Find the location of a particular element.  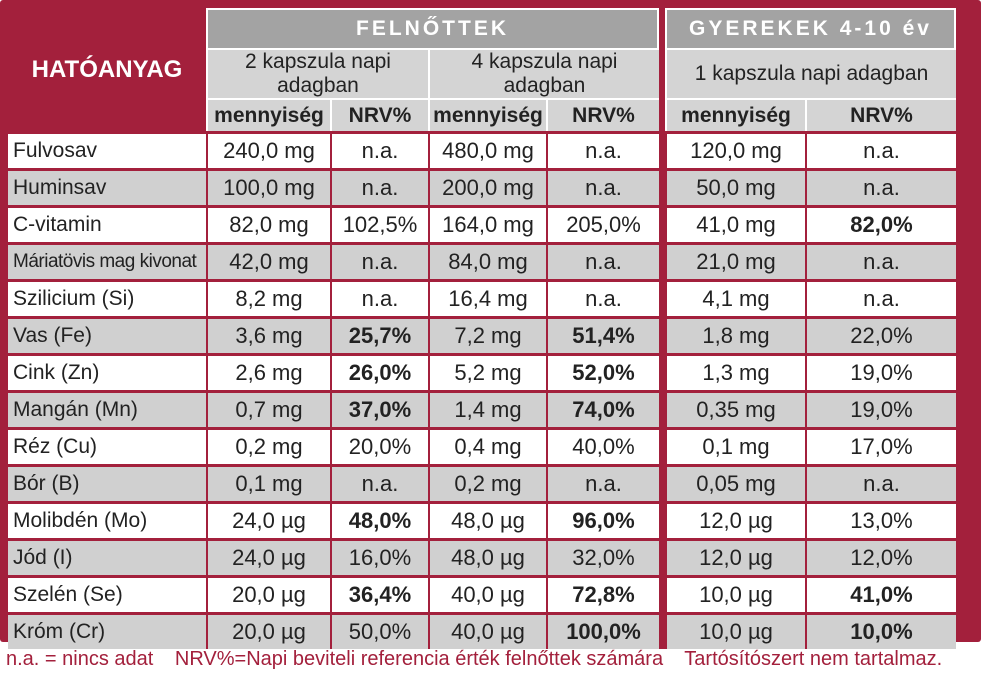

nrv-2-capsules: 26,0% is located at coordinates (379, 371).